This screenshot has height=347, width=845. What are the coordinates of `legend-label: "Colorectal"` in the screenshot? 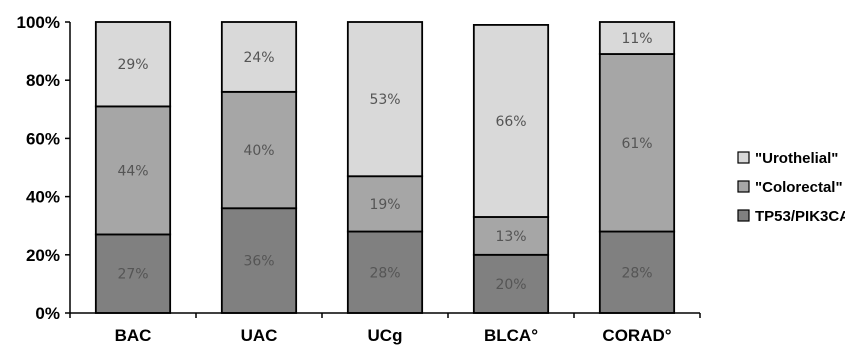 It's located at (799, 187).